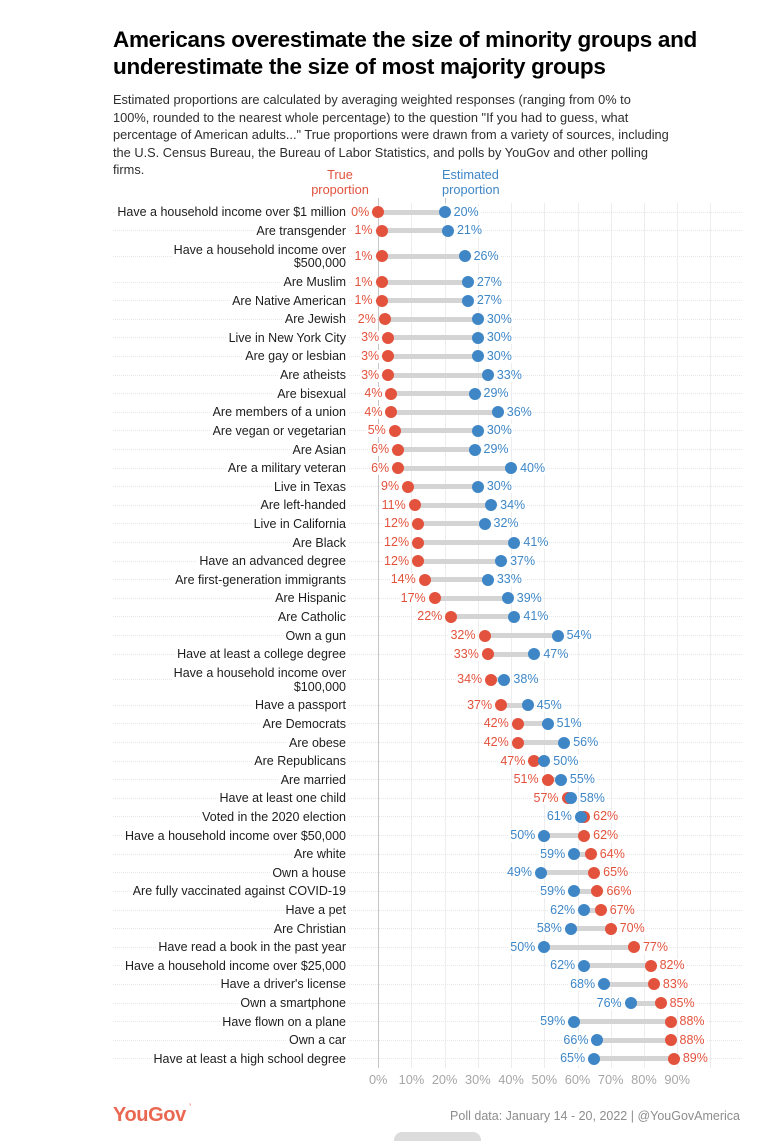  Describe the element at coordinates (293, 1004) in the screenshot. I see `row-label: Own a smartphone` at that location.